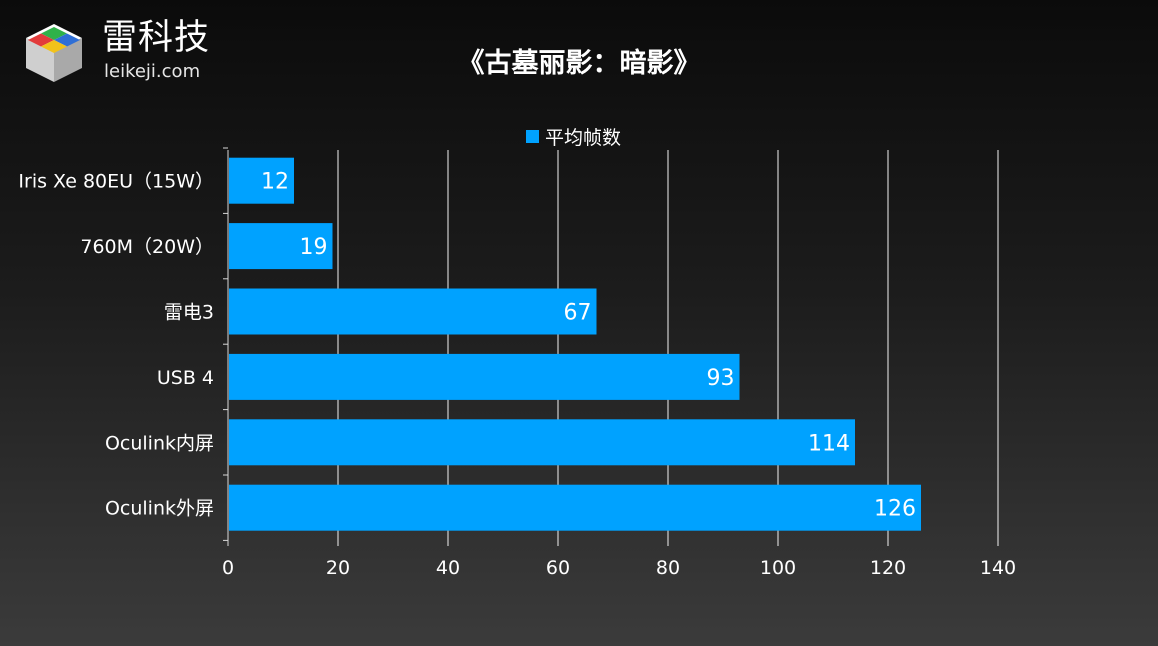 This screenshot has width=1158, height=646. Describe the element at coordinates (54, 53) in the screenshot. I see `cube-logo-icon` at that location.